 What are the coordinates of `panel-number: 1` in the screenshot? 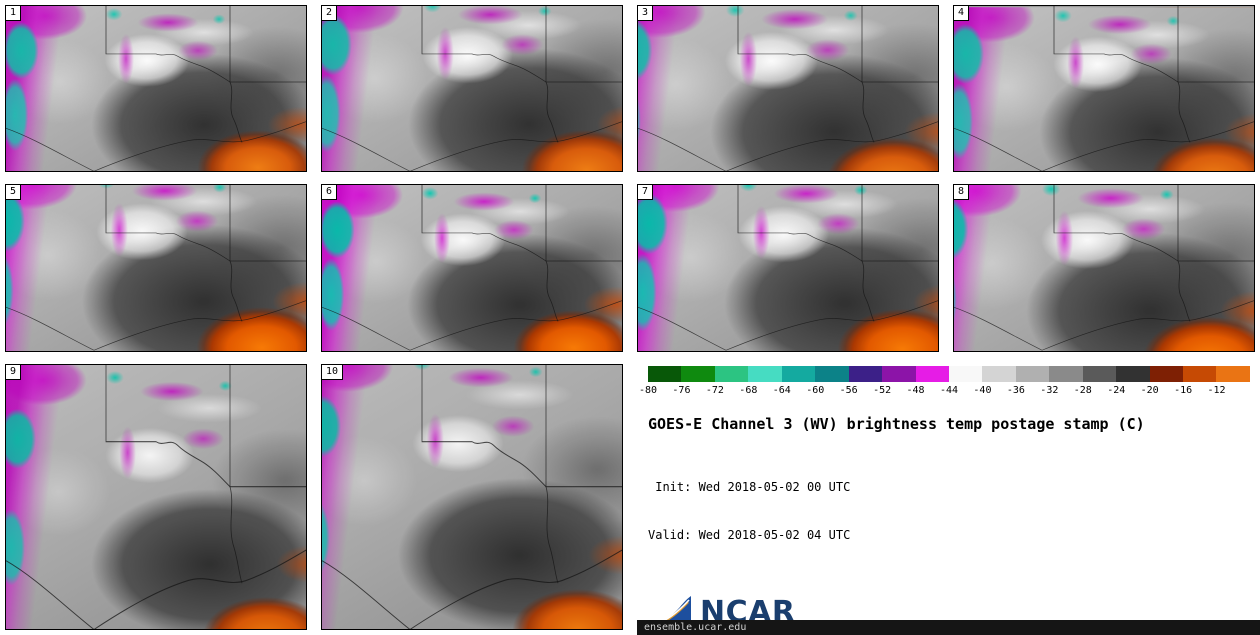 It's located at (14, 13).